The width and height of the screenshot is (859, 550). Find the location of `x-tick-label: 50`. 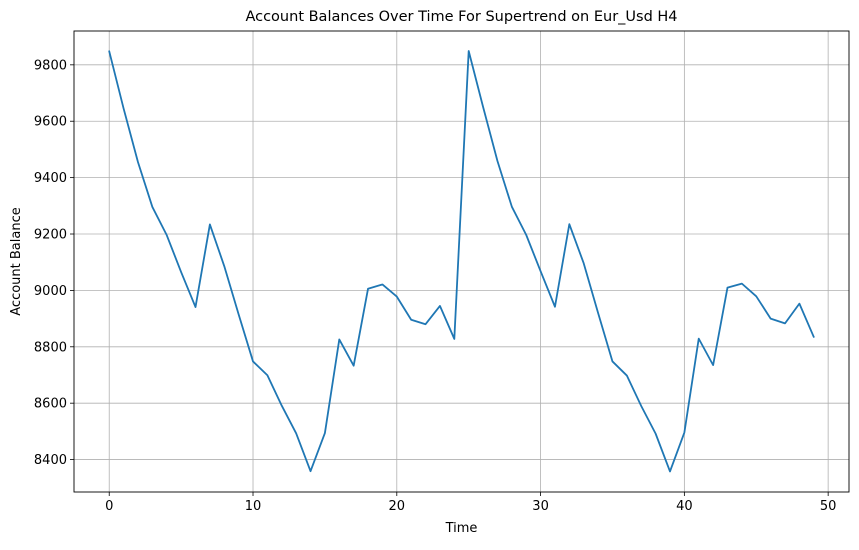

x-tick-label: 50 is located at coordinates (828, 506).